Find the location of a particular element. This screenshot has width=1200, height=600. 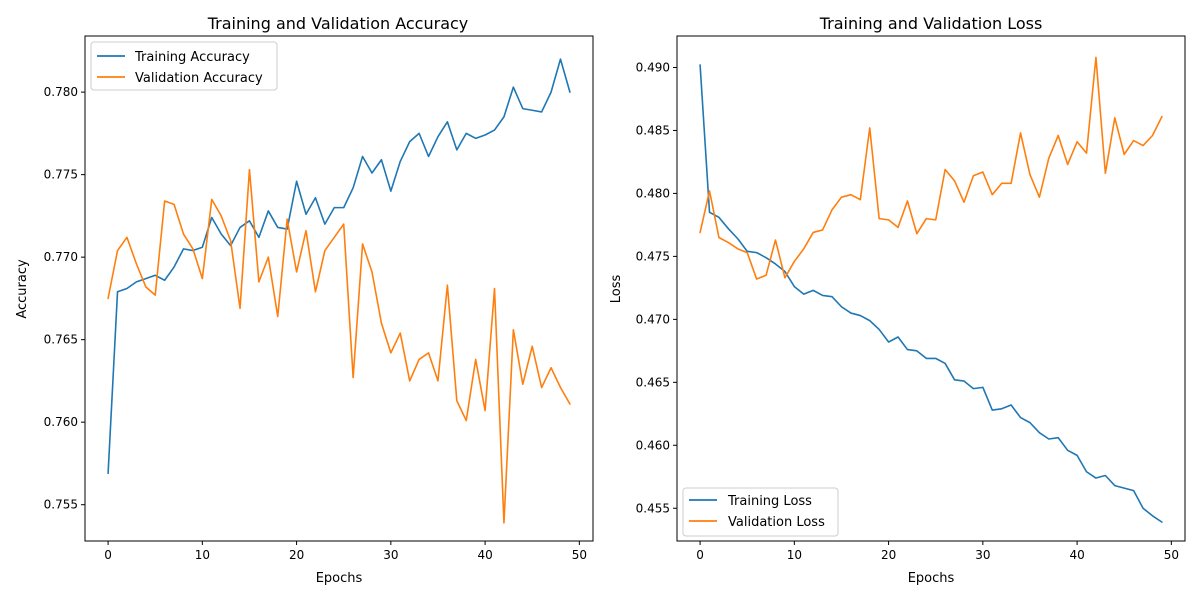

y-tick-label: 0.485 is located at coordinates (653, 130).